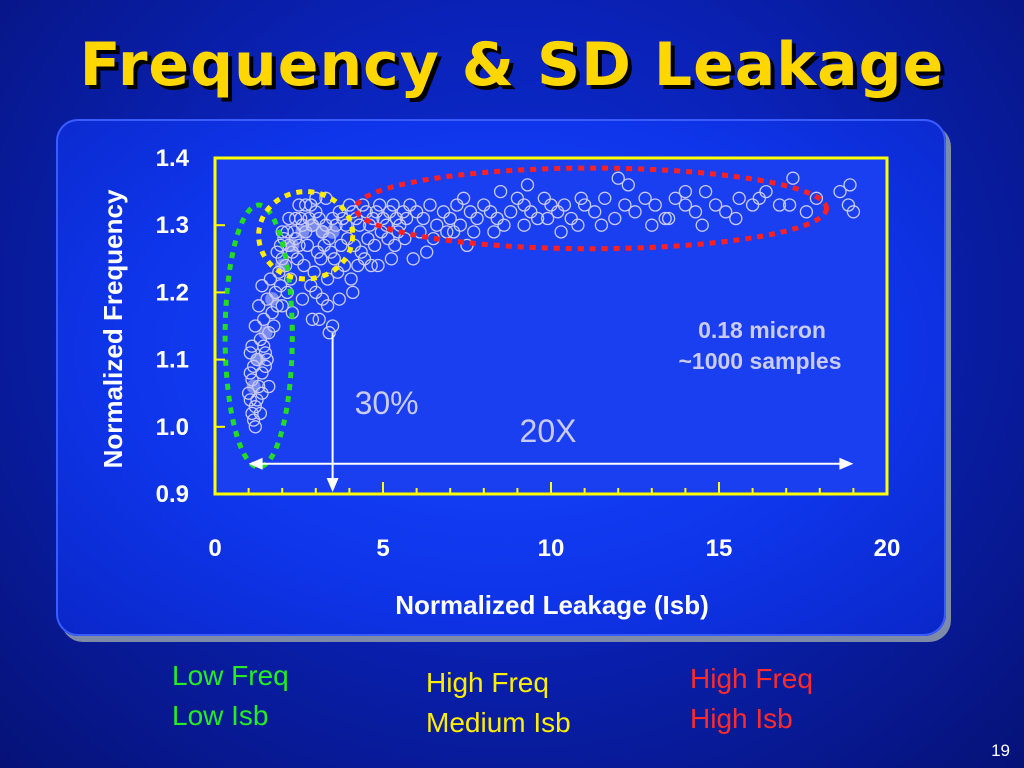 Image resolution: width=1024 pixels, height=768 pixels. What do you see at coordinates (255, 463) in the screenshot?
I see `arrow-20x-head-left` at bounding box center [255, 463].